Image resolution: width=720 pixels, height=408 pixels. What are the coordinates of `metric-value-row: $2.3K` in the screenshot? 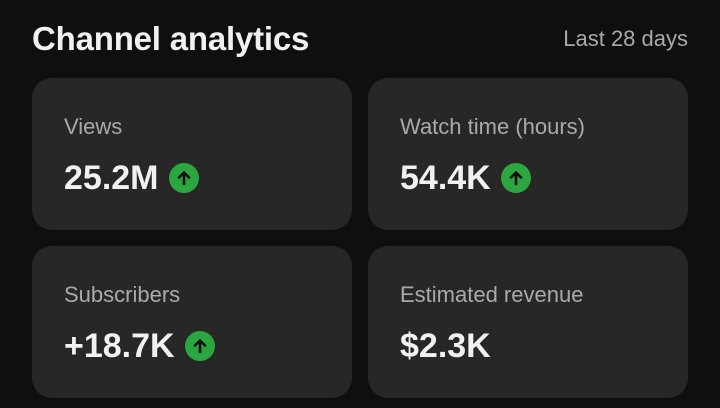 It's located at (544, 346).